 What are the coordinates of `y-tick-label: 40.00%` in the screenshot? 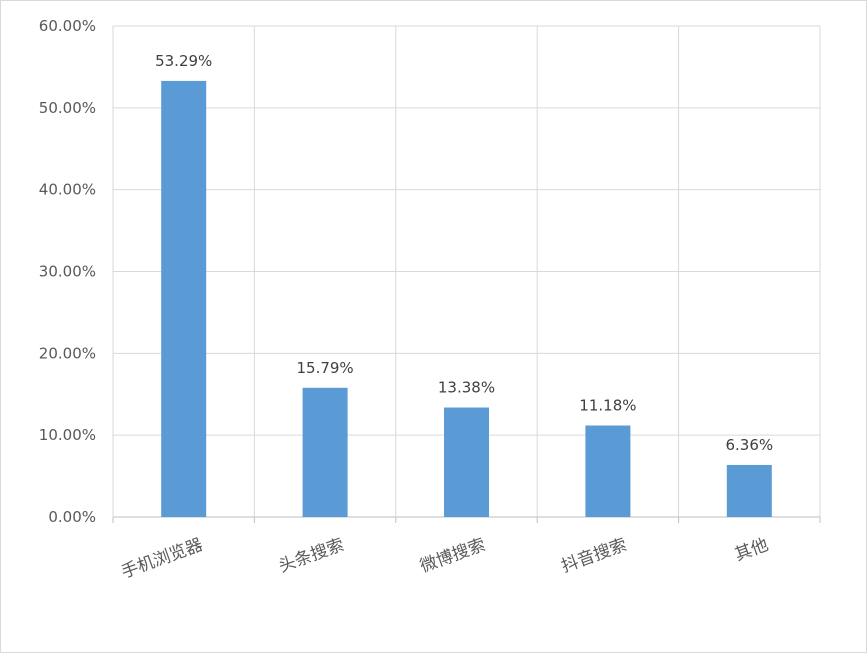 It's located at (67, 190).